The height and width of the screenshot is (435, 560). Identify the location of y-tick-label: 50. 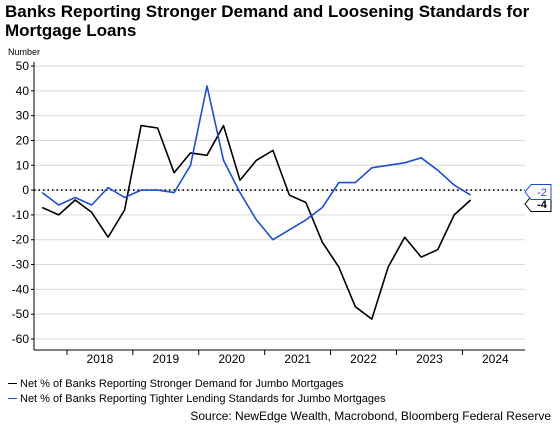
(23, 66).